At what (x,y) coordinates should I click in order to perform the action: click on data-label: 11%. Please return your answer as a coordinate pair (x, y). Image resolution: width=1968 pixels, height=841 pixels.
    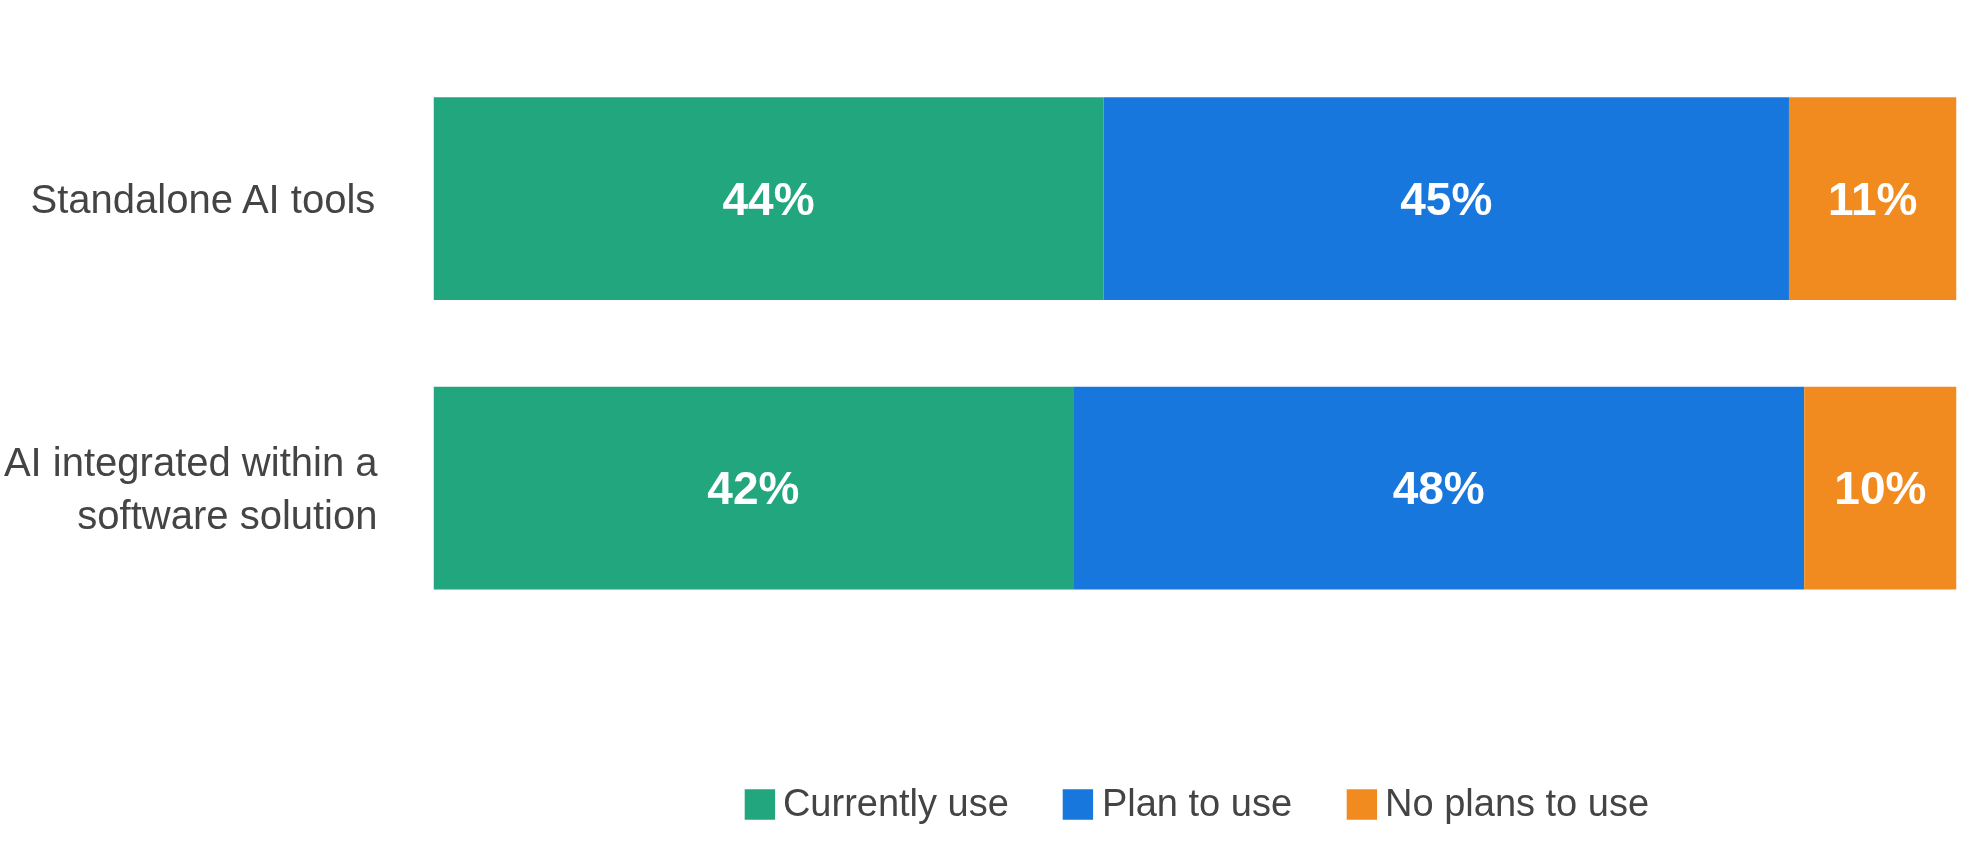
    Looking at the image, I should click on (1872, 198).